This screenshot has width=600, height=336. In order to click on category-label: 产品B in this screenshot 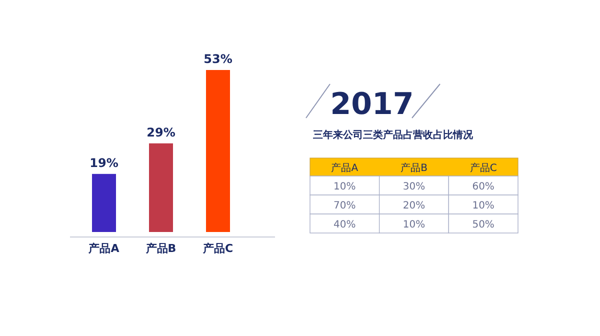, I will do `click(414, 168)`.